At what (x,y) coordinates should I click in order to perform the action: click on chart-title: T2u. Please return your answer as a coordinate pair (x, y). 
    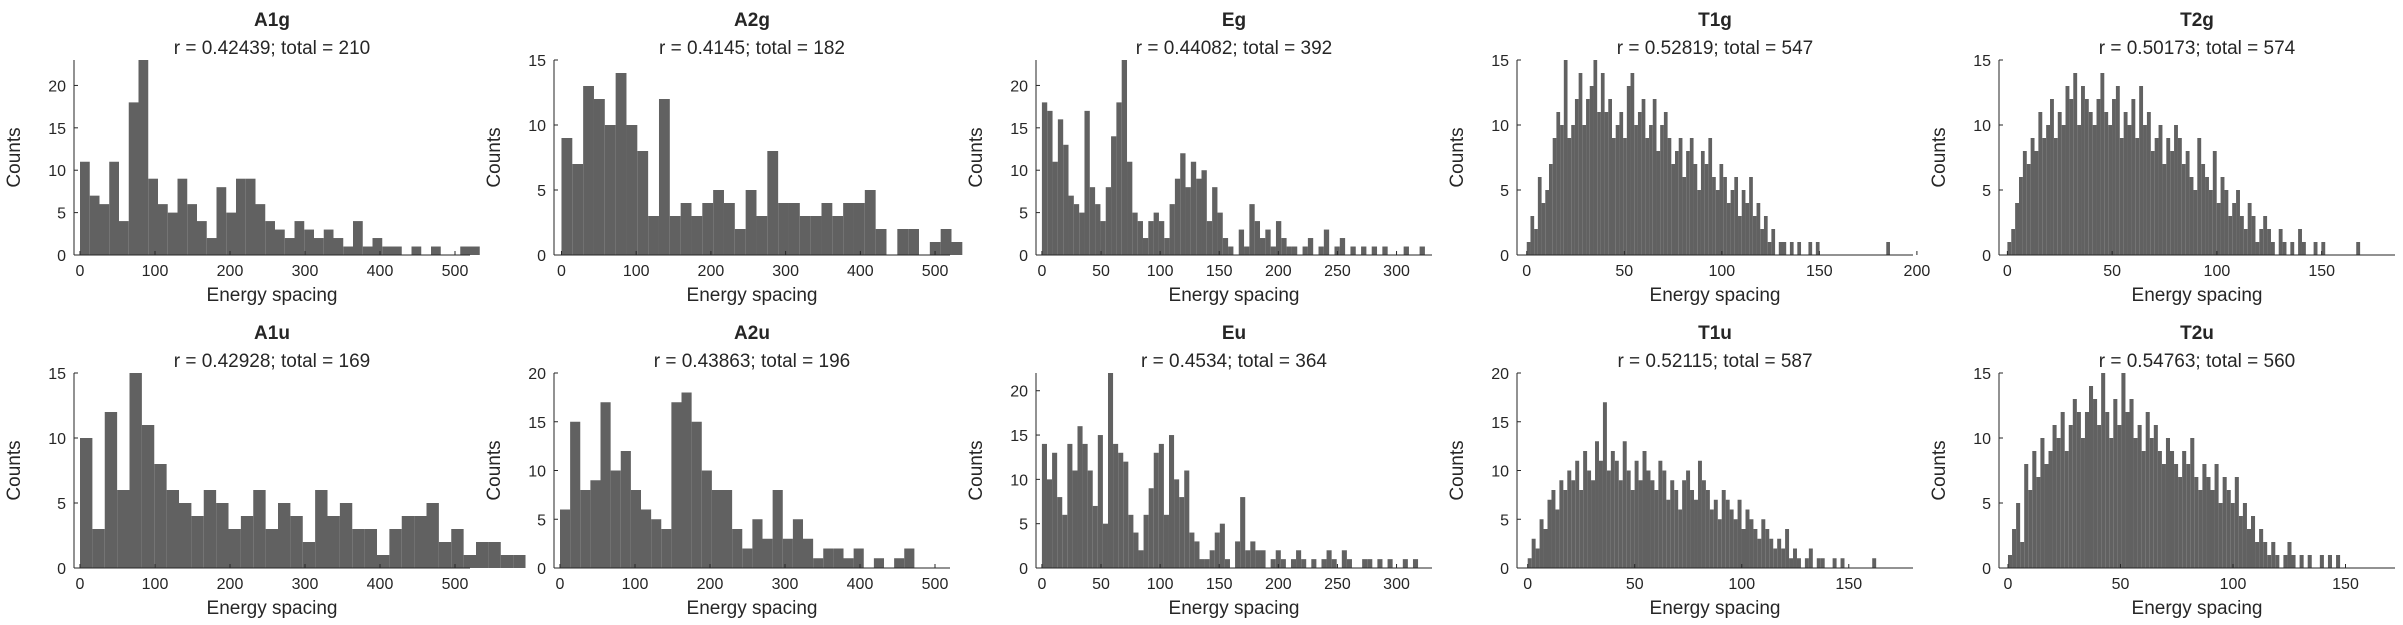
    Looking at the image, I should click on (2197, 333).